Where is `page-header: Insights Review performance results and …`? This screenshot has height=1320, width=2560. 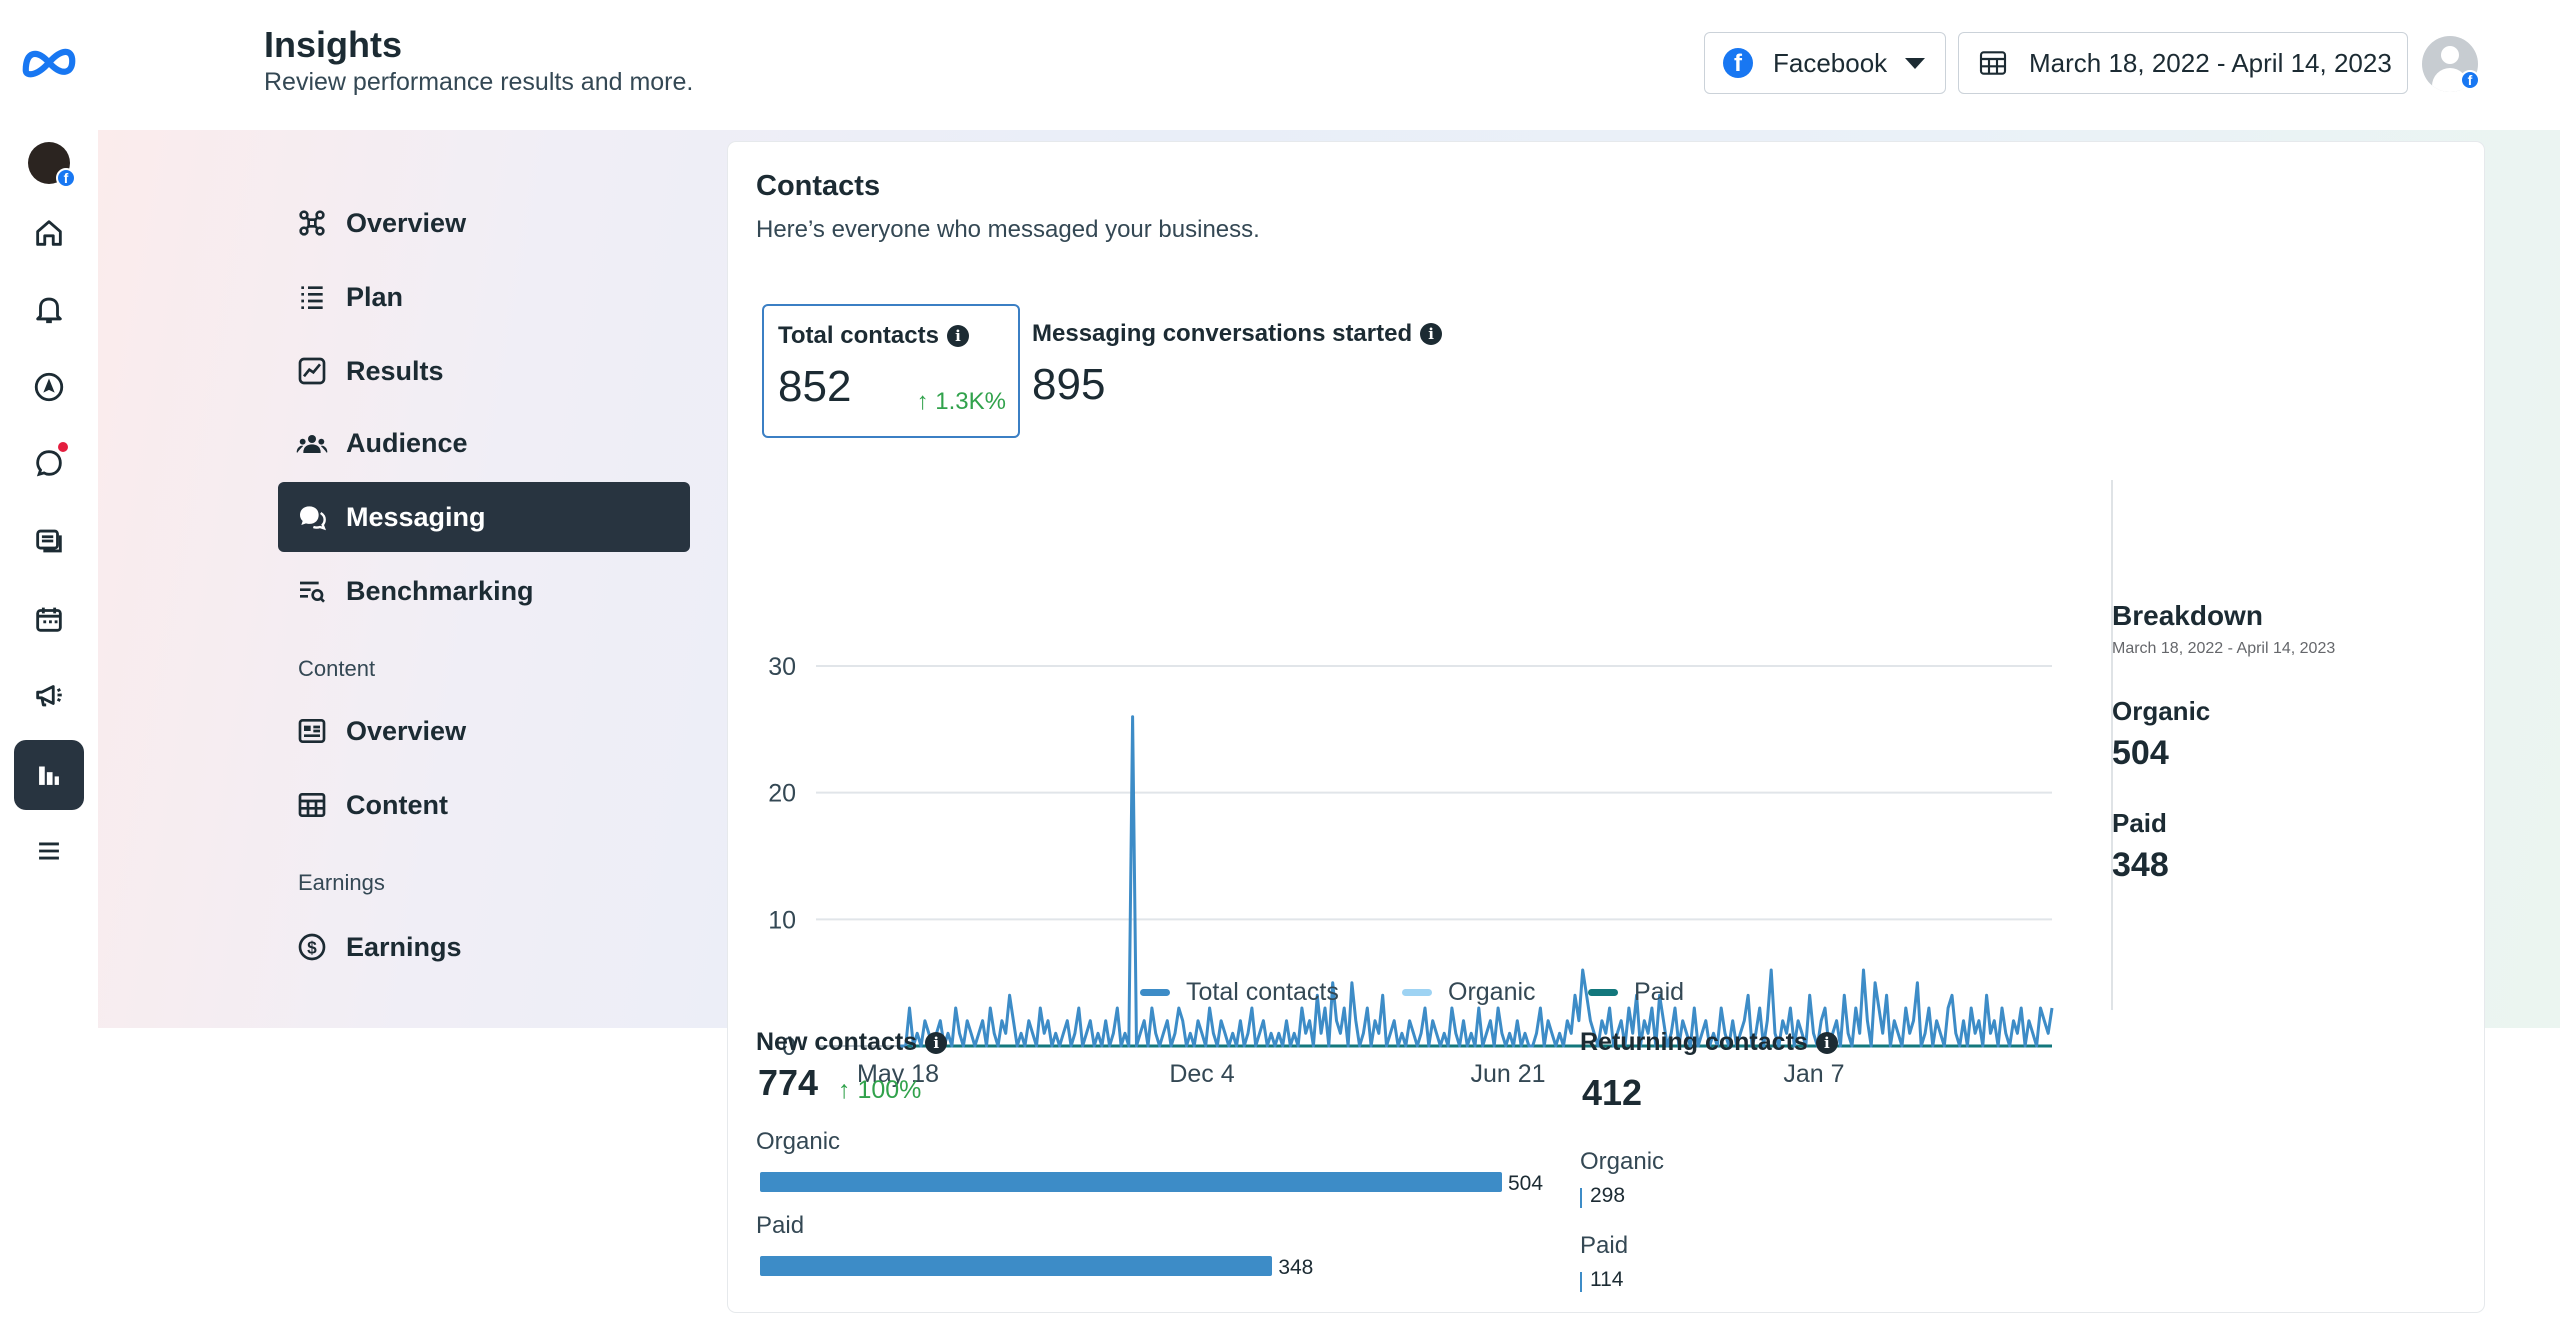 page-header: Insights Review performance results and … is located at coordinates (1329, 65).